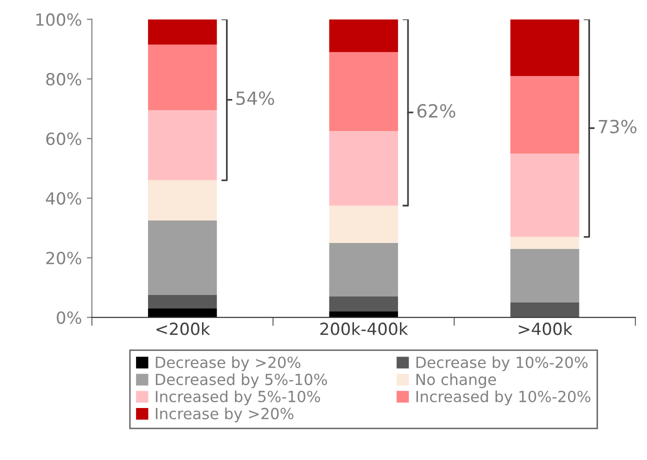 Image resolution: width=647 pixels, height=460 pixels. I want to click on x-tick-label: >400k, so click(545, 329).